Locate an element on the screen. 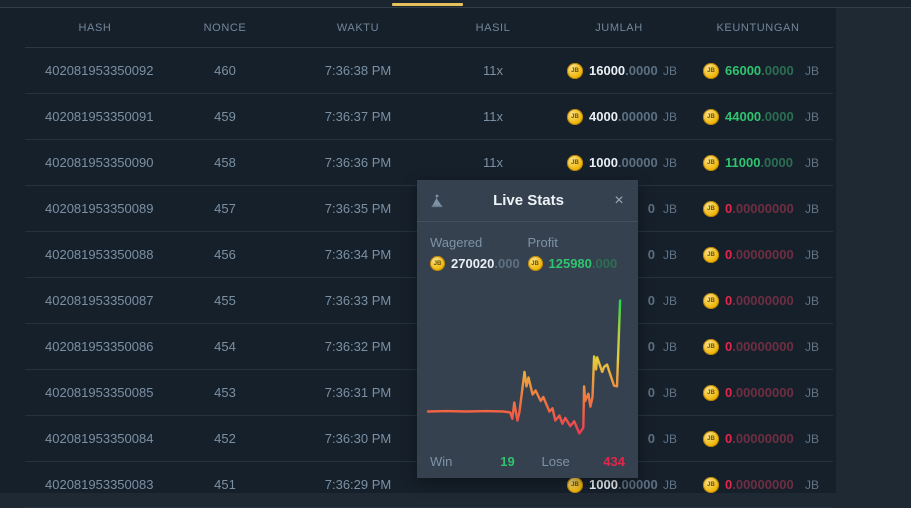 This screenshot has width=911, height=508. bet-nonce: 458 is located at coordinates (225, 162).